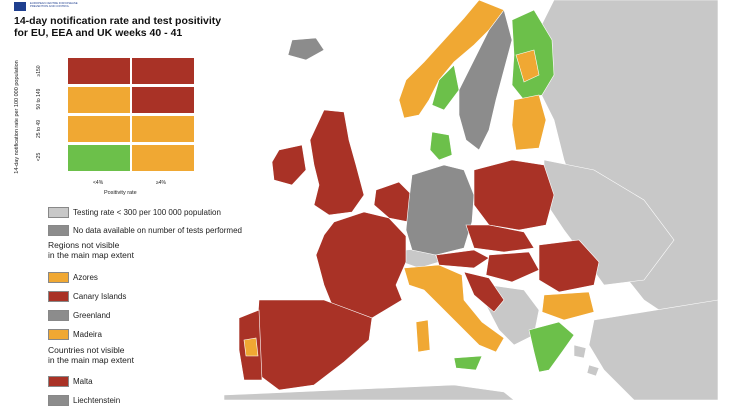 This screenshot has width=750, height=406. What do you see at coordinates (445, 87) in the screenshot?
I see `region-norway-green` at bounding box center [445, 87].